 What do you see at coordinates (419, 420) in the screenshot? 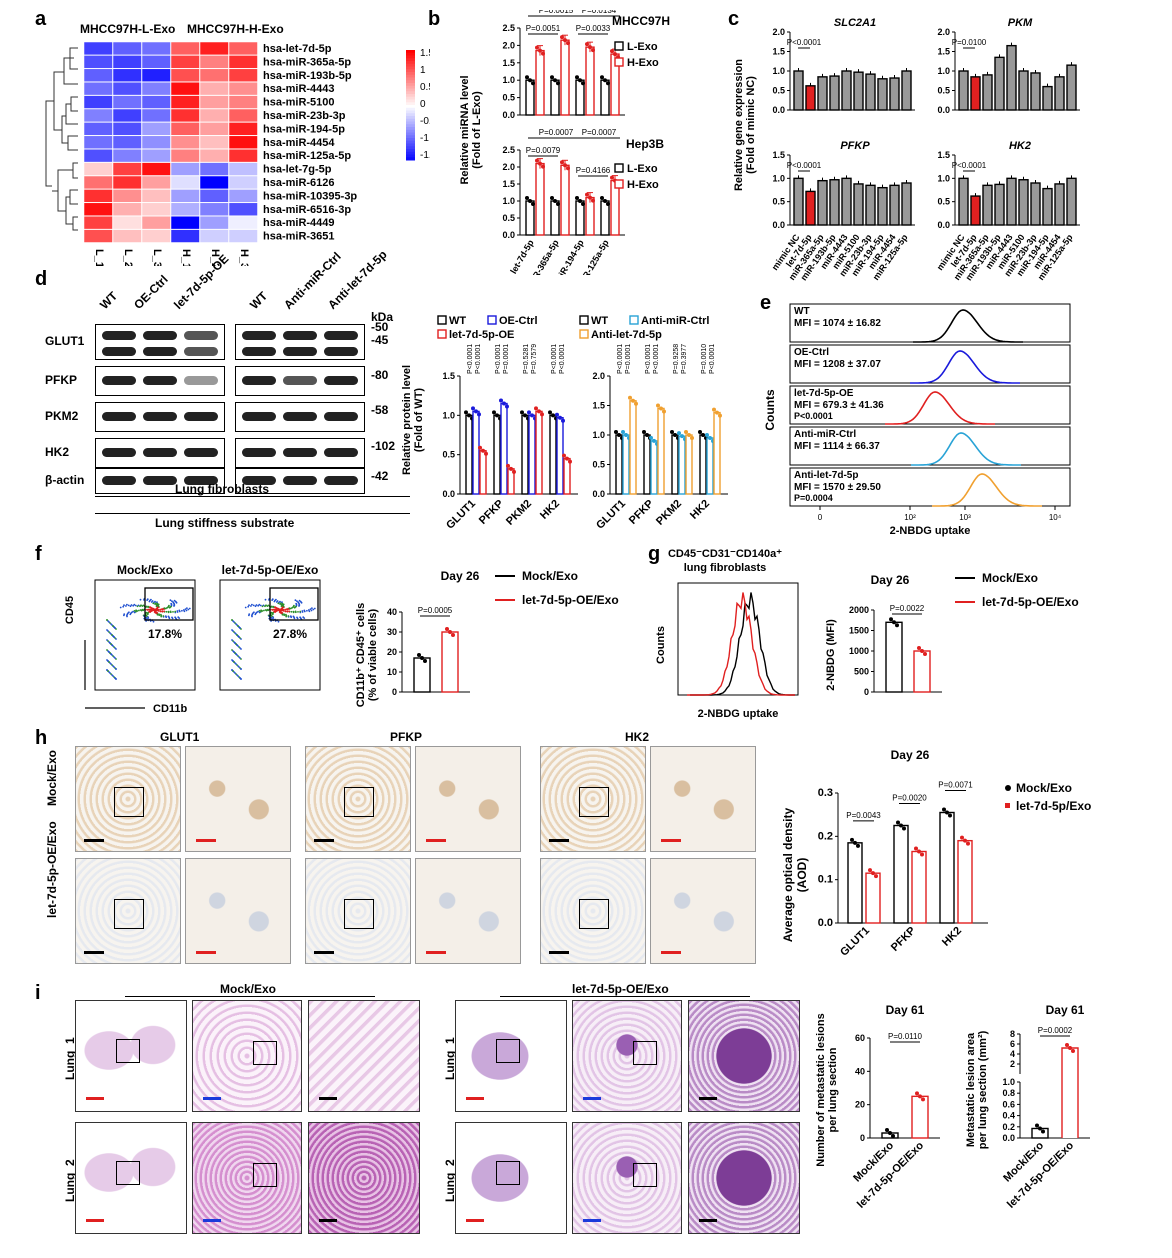
I see `d-ylabel-2: (Fold of WT)` at bounding box center [419, 420].